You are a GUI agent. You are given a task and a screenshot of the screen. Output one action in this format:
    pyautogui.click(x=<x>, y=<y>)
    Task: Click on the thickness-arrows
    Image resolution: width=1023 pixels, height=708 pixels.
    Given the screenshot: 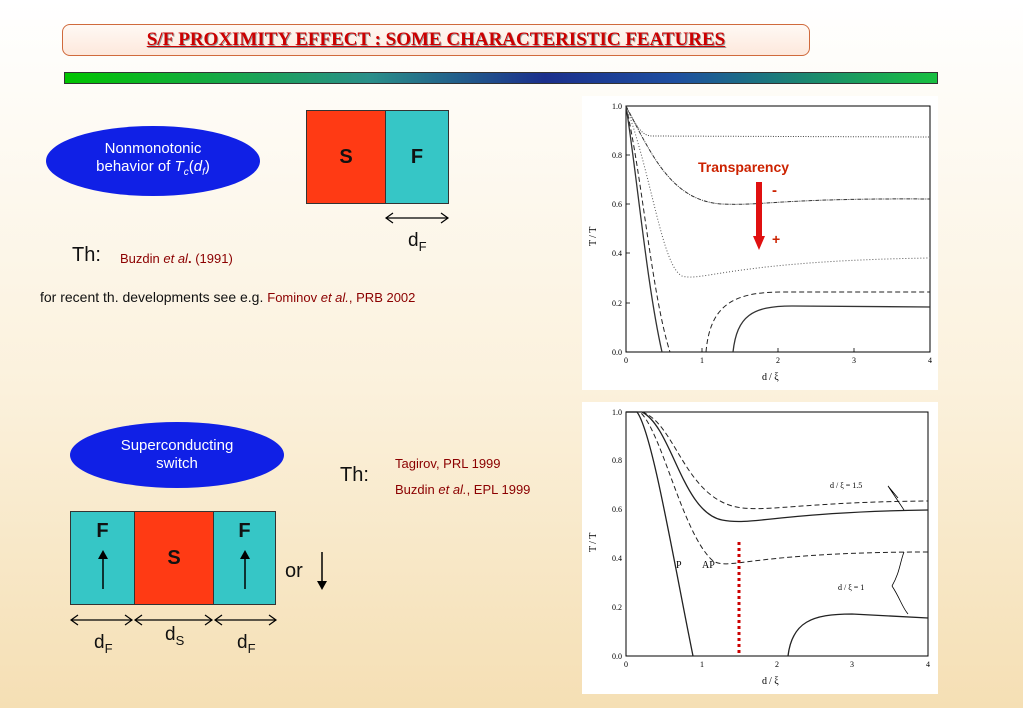 What is the action you would take?
    pyautogui.click(x=173, y=620)
    